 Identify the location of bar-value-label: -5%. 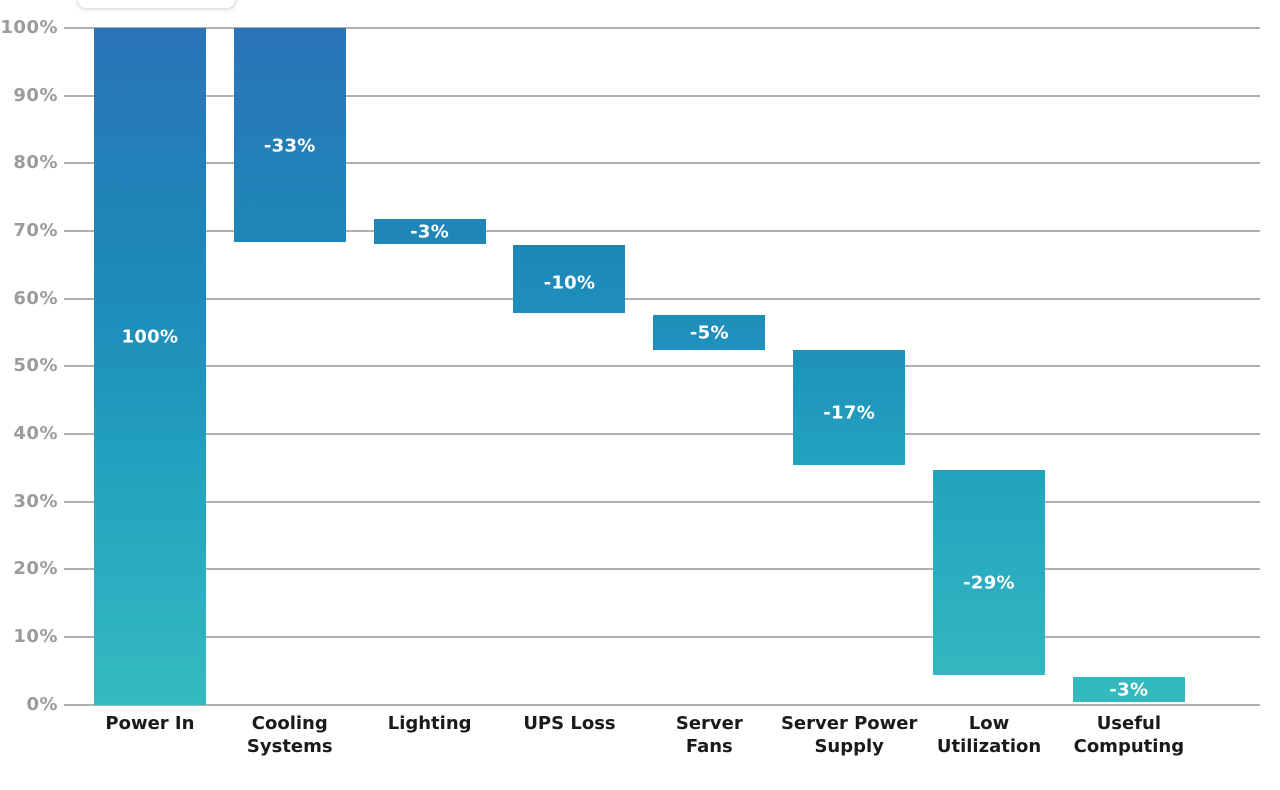
(709, 333).